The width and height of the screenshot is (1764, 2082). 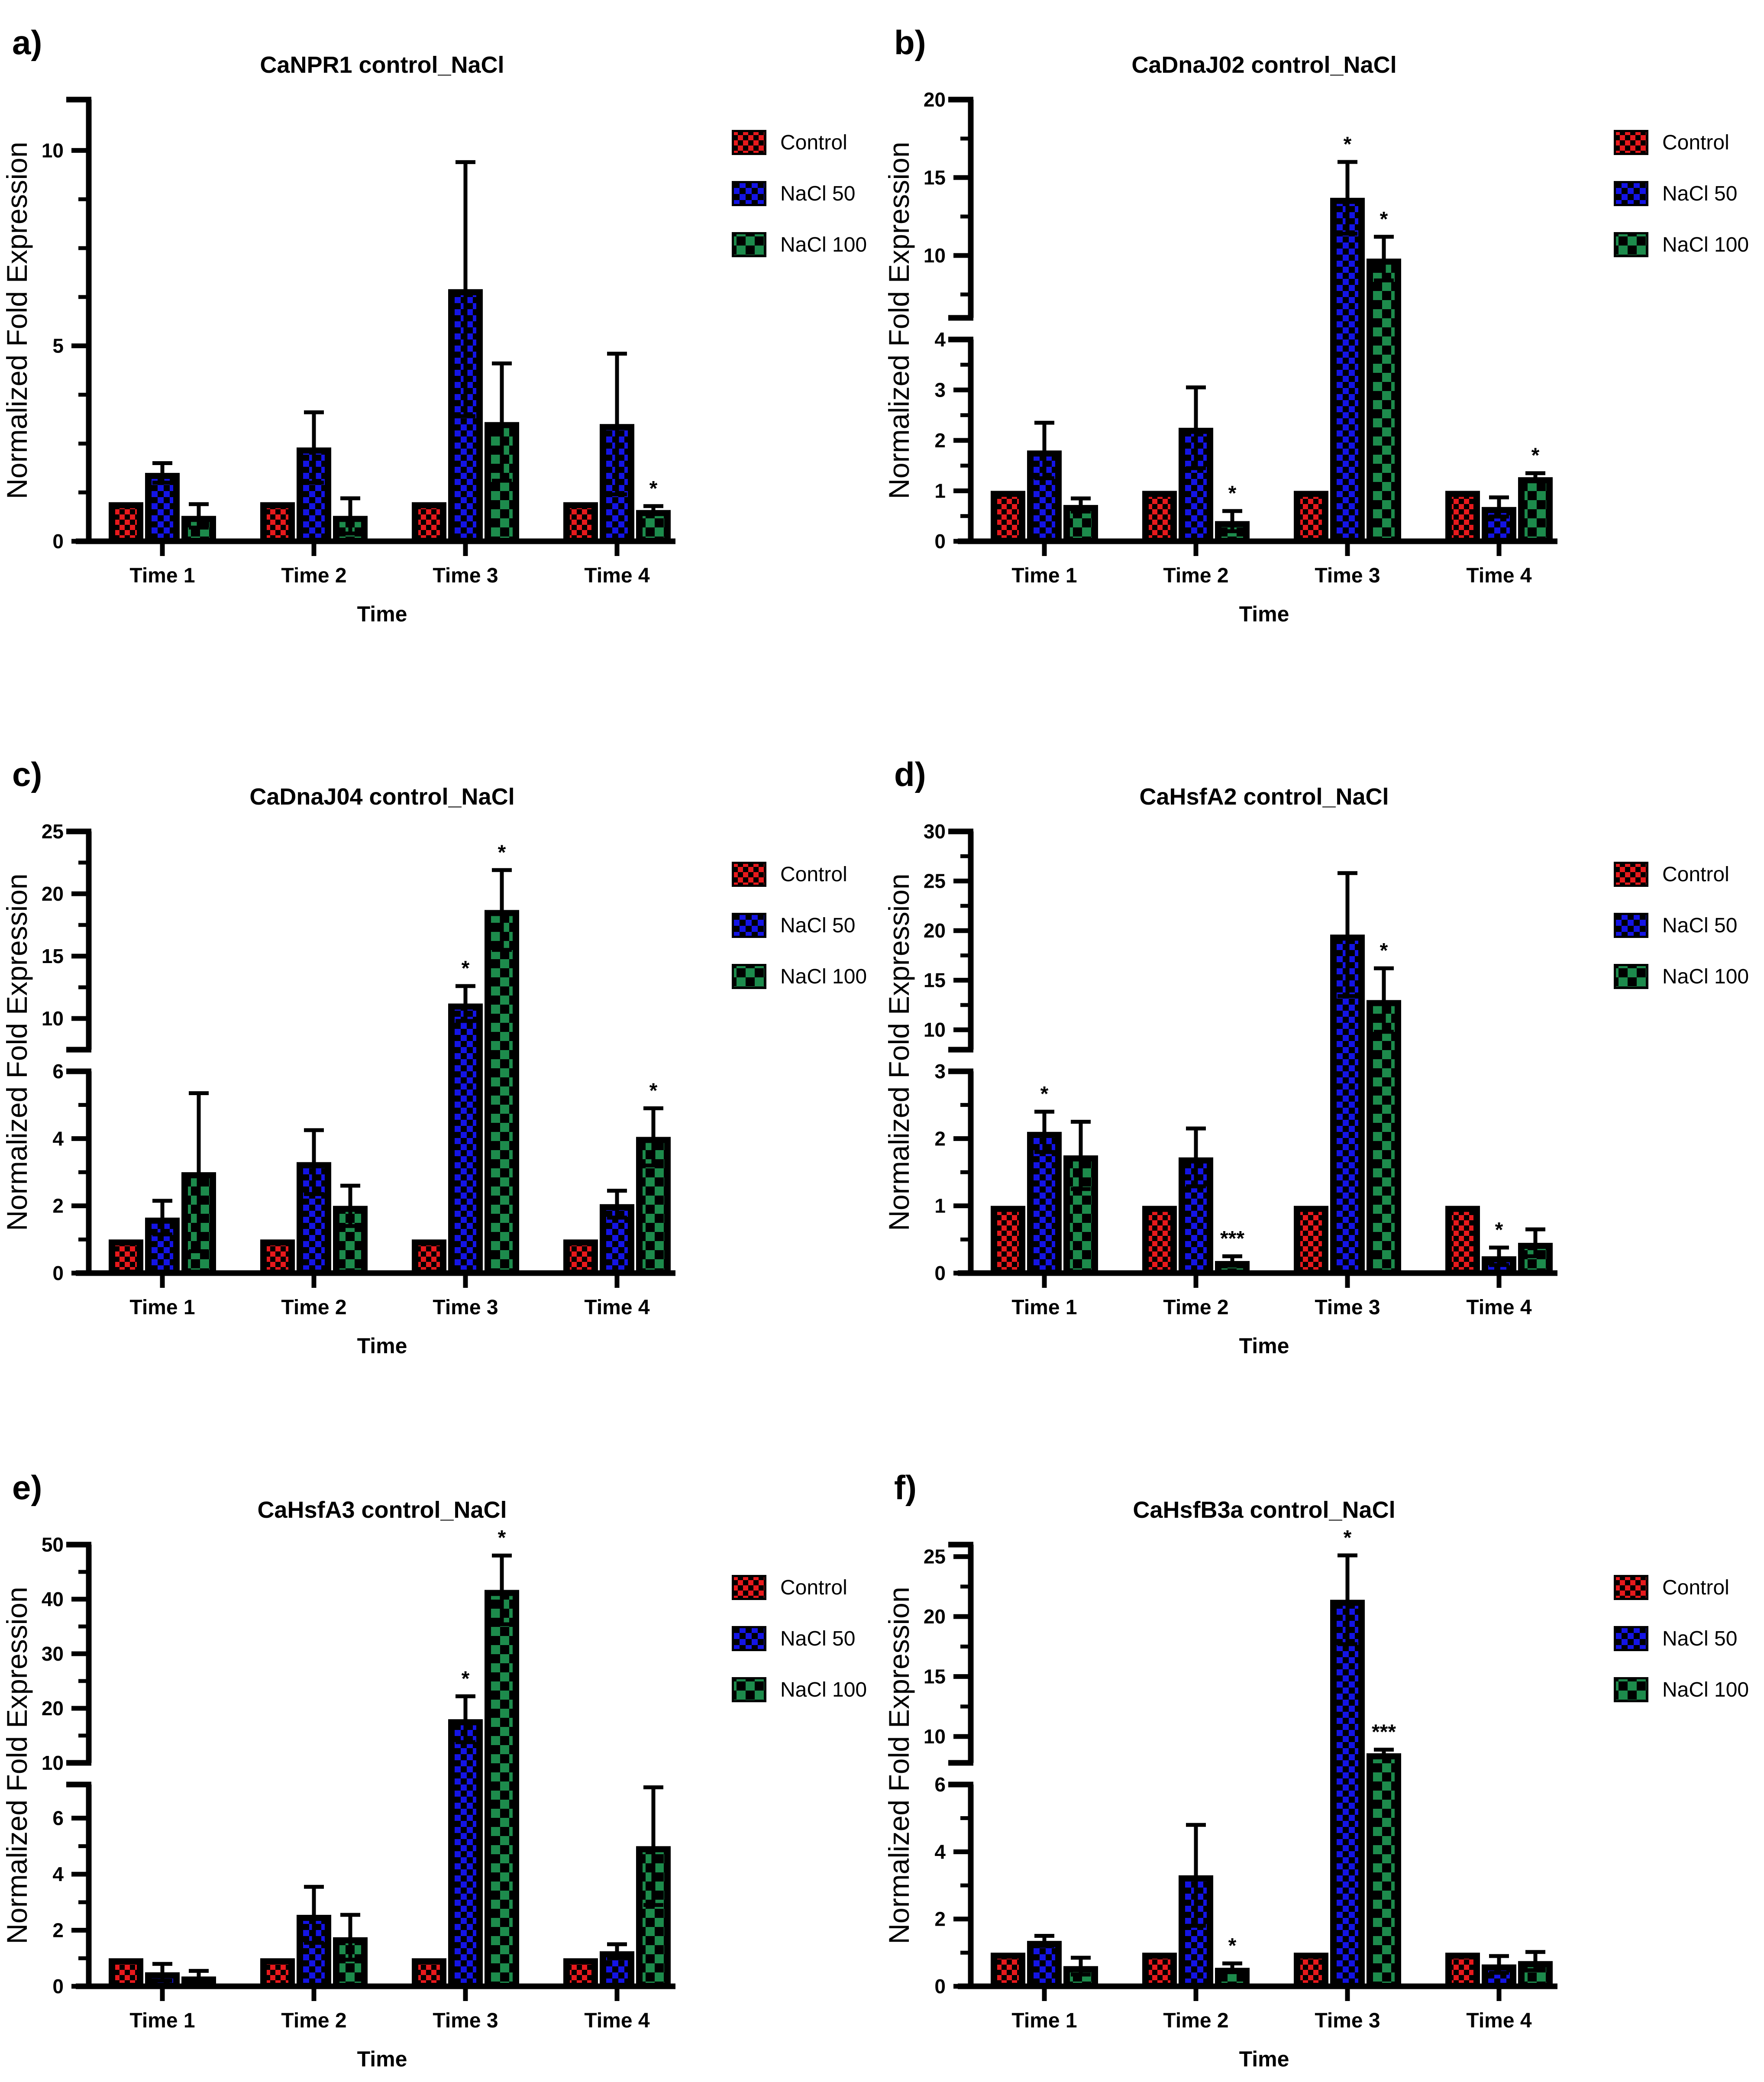 What do you see at coordinates (905, 1487) in the screenshot?
I see `panel-letter: f)` at bounding box center [905, 1487].